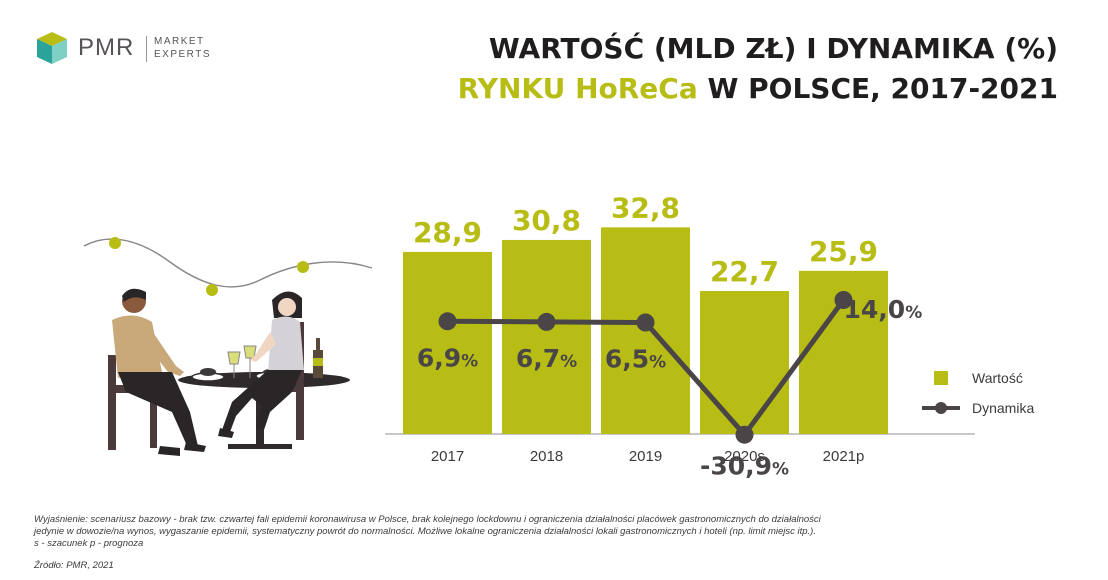 The height and width of the screenshot is (580, 1108). What do you see at coordinates (744, 466) in the screenshot?
I see `dynamics-value-label: -30,9%` at bounding box center [744, 466].